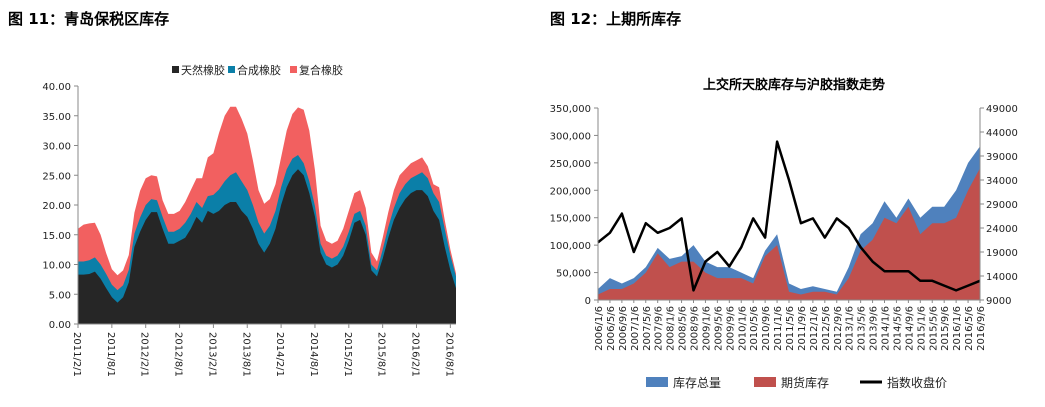  Describe the element at coordinates (742, 328) in the screenshot. I see `x-tick-label: 2010/1/6` at that location.